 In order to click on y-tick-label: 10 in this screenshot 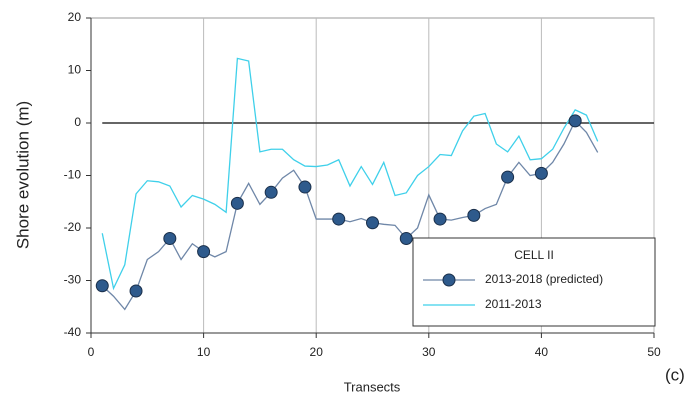, I will do `click(75, 70)`.